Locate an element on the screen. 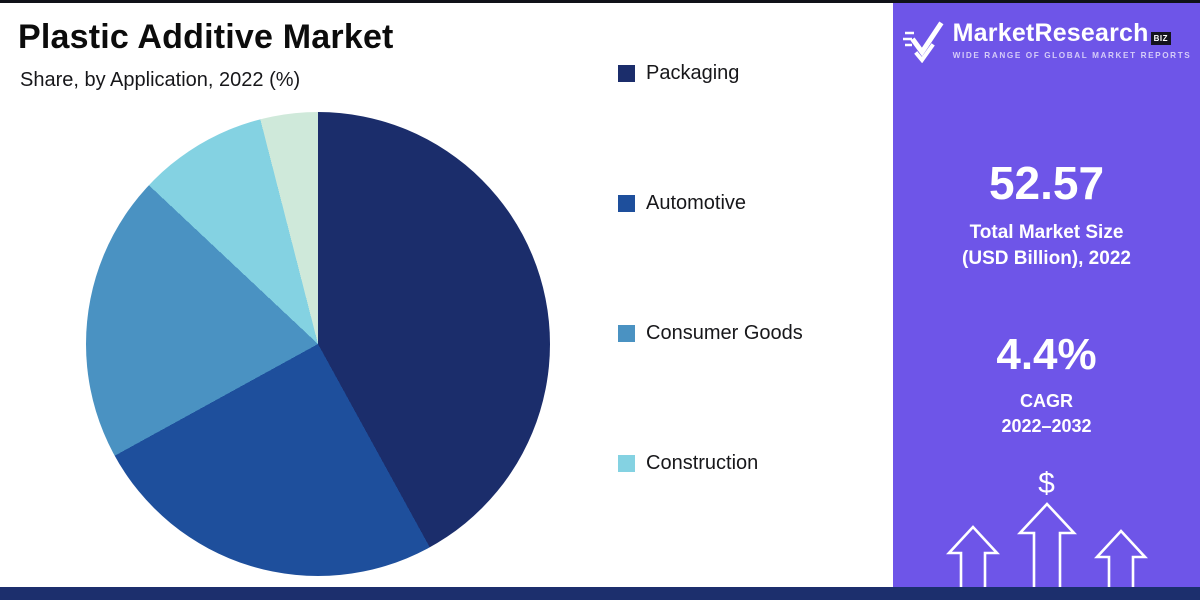  legend-item-construction: Construction is located at coordinates (710, 463).